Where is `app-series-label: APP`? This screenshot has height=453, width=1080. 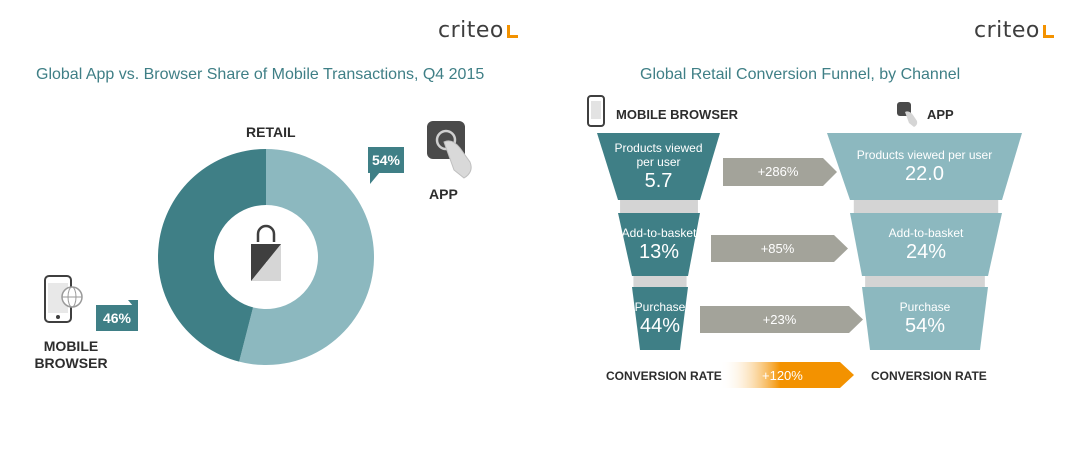
app-series-label: APP is located at coordinates (940, 114).